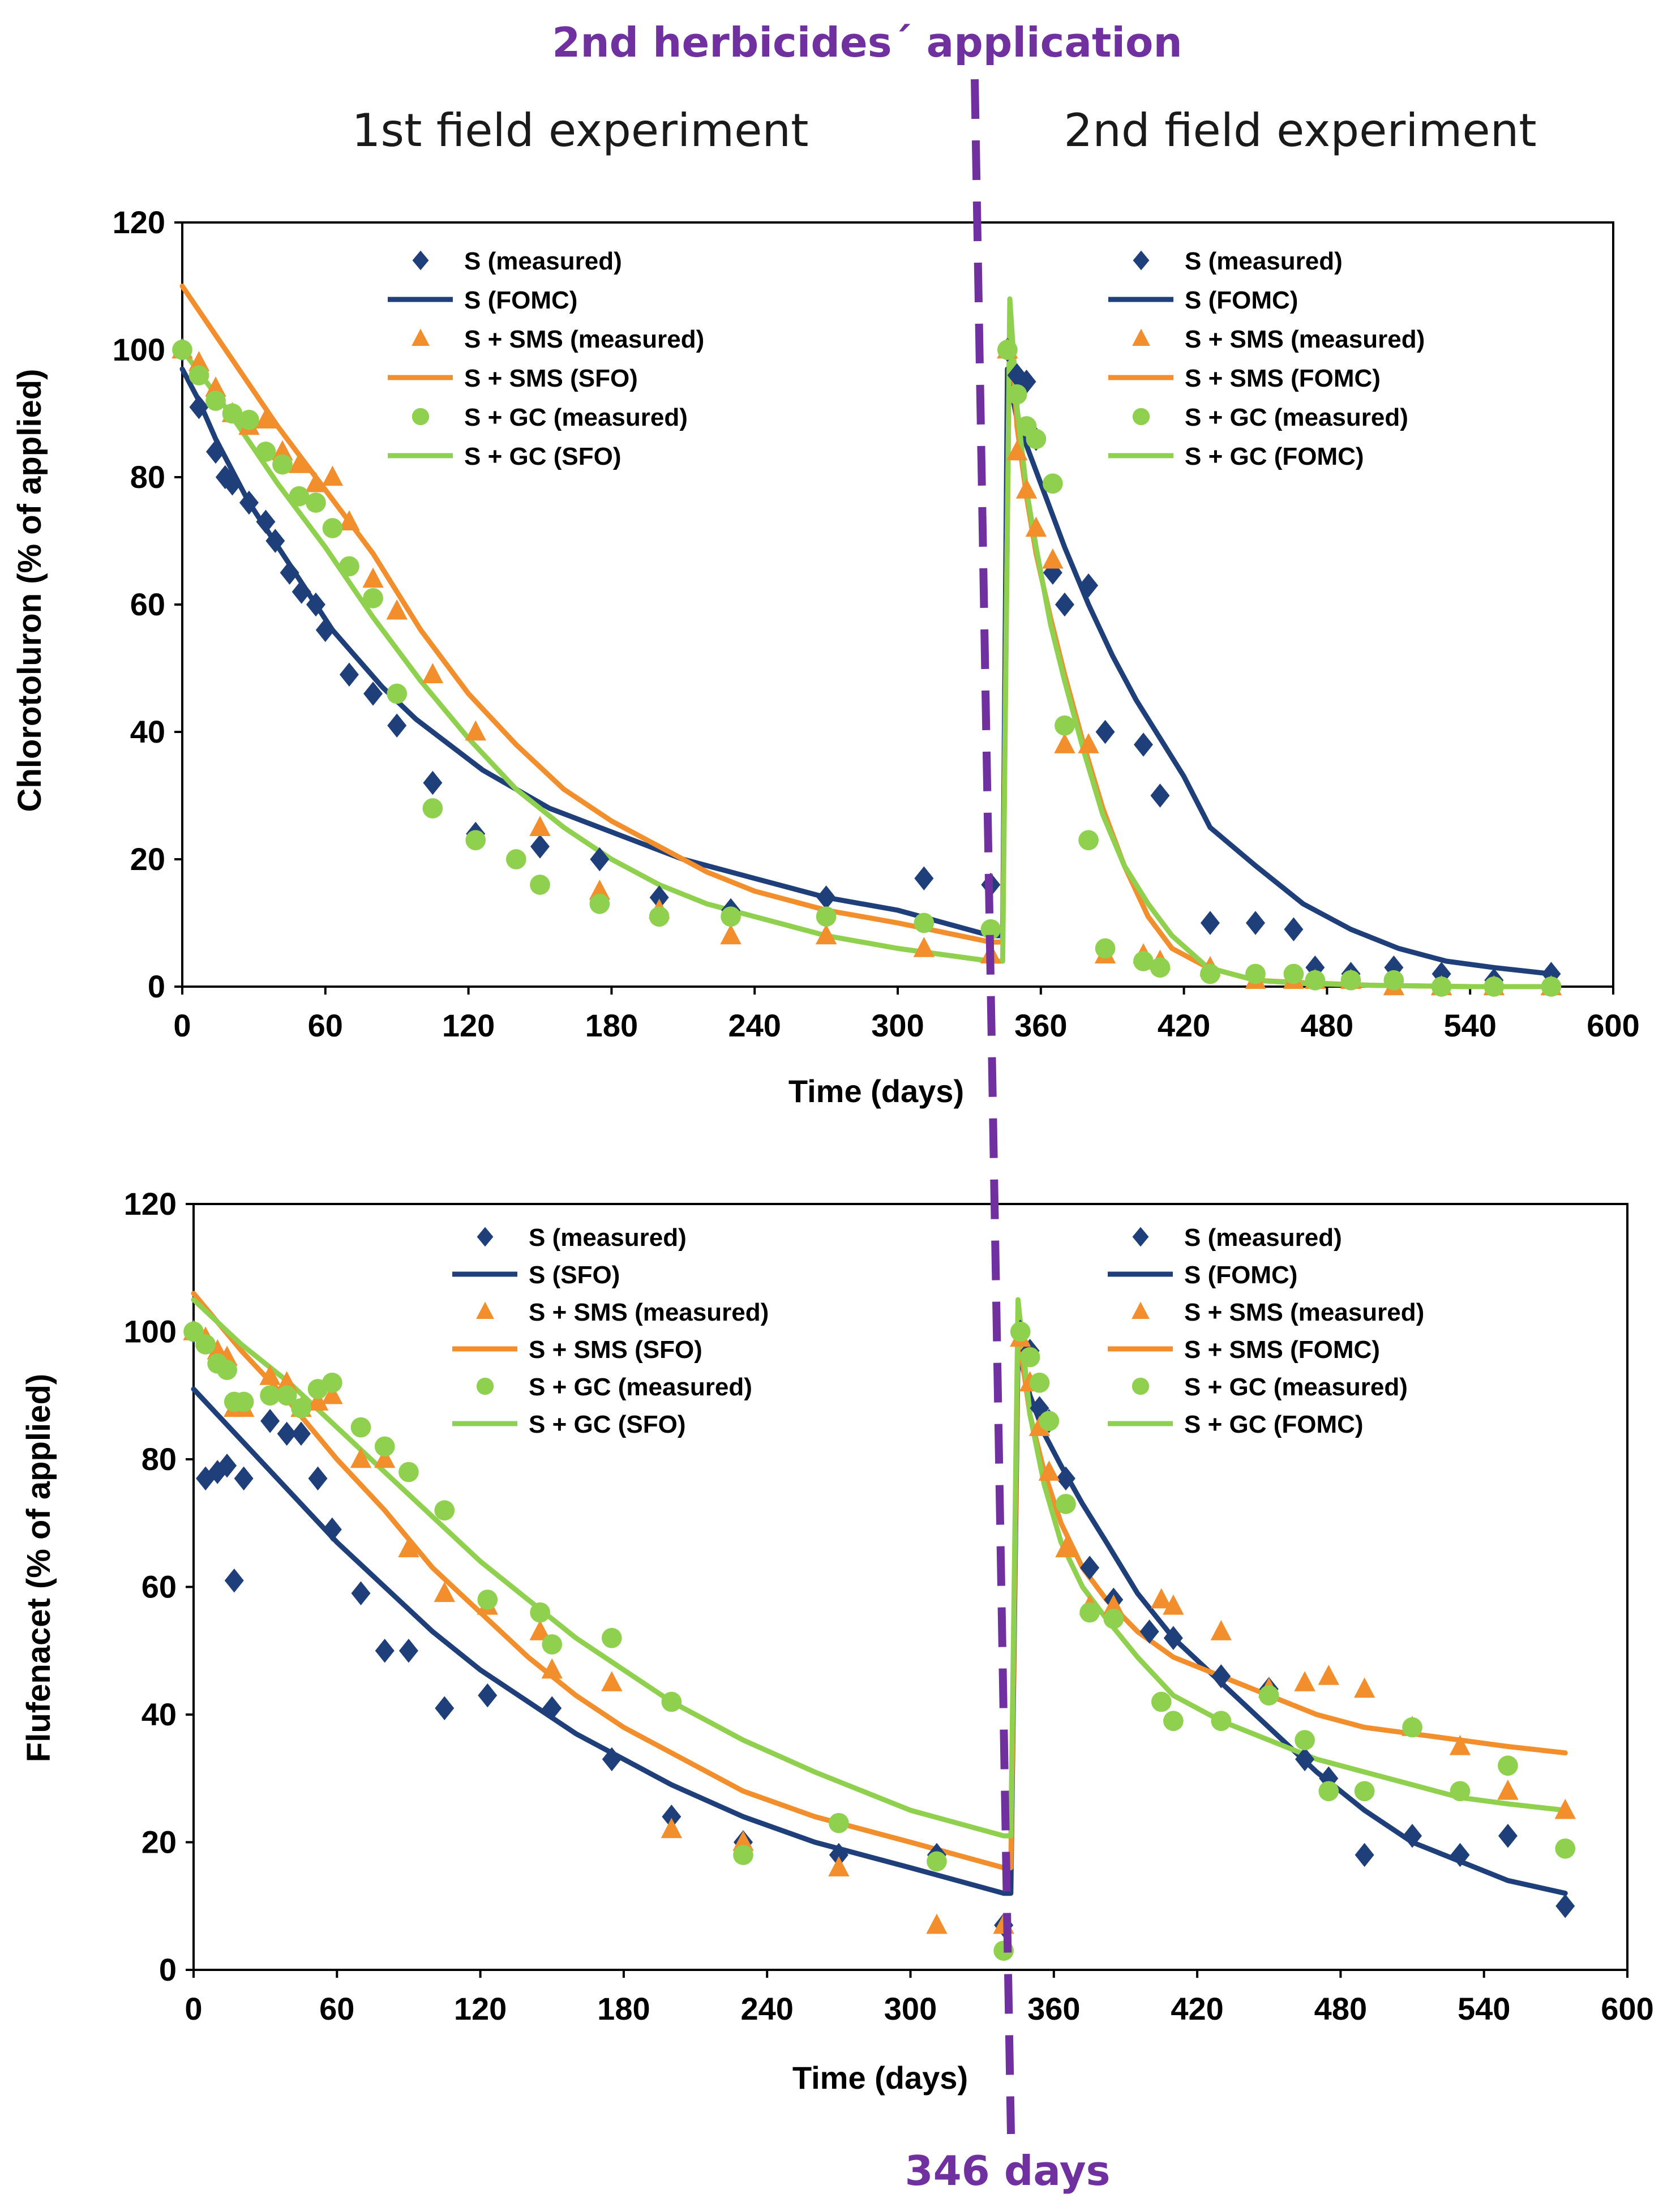  What do you see at coordinates (1241, 300) in the screenshot?
I see `legend-entry-label: S (FOMC)` at bounding box center [1241, 300].